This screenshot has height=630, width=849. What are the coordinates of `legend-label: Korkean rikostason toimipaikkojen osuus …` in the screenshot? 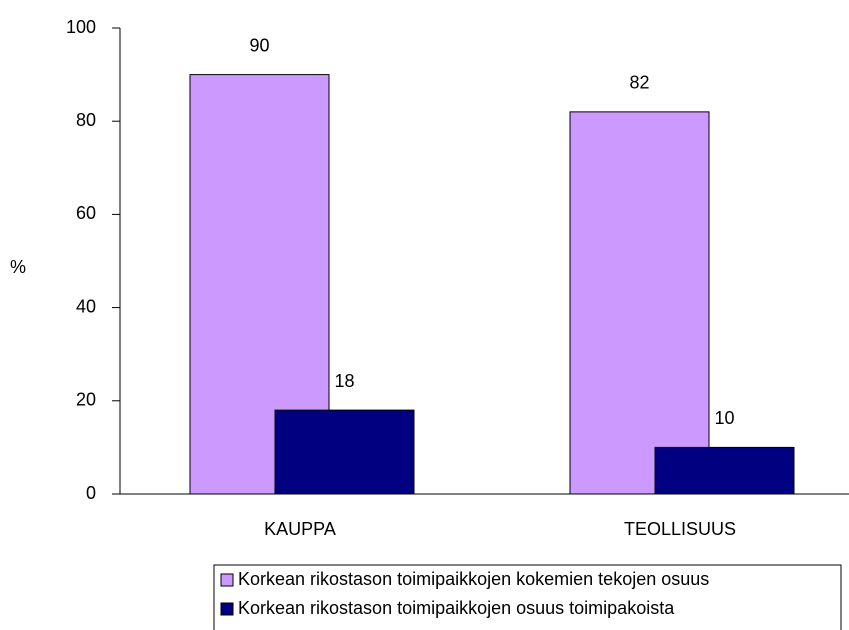 It's located at (456, 608).